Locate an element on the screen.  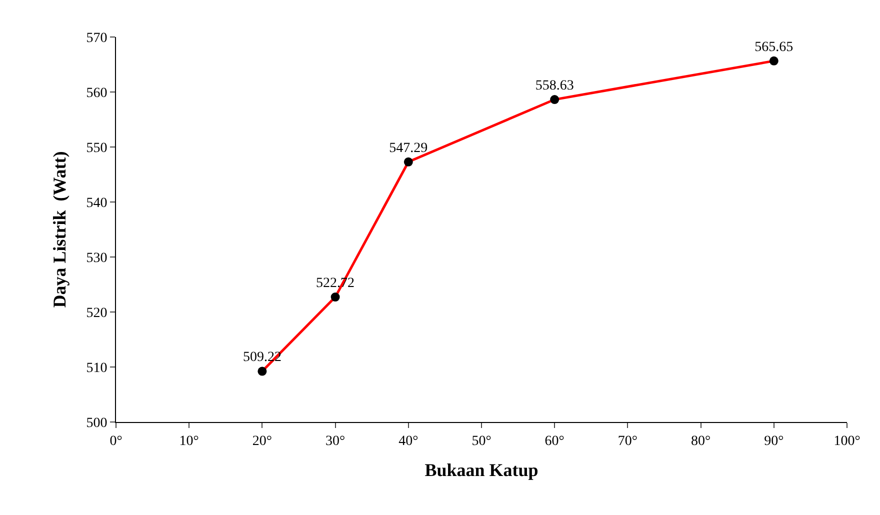
x-tick-label: 30° is located at coordinates (335, 441).